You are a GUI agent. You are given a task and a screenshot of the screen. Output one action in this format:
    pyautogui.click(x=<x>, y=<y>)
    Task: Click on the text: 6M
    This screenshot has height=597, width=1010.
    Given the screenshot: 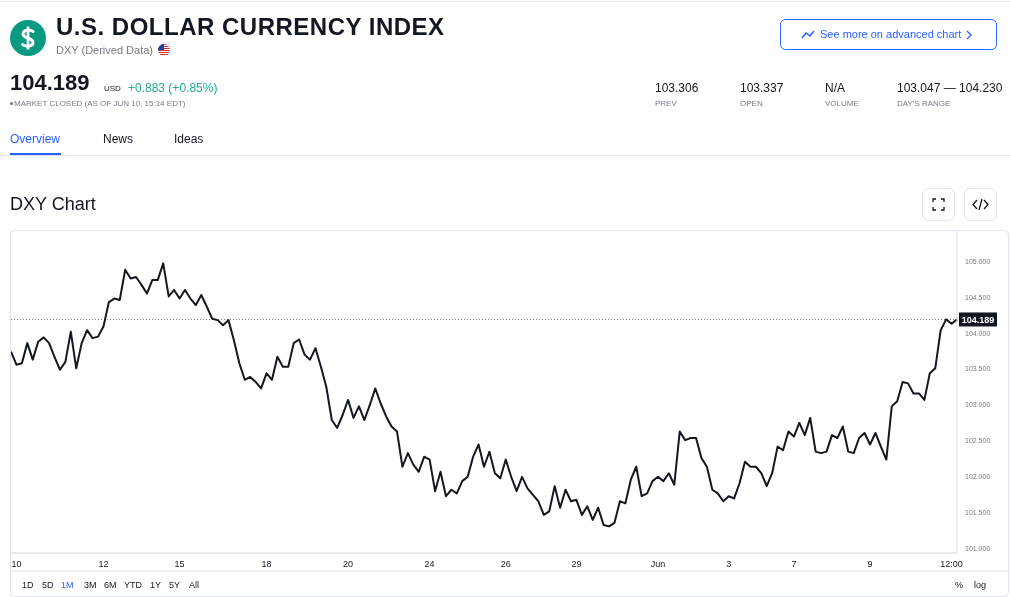 What is the action you would take?
    pyautogui.click(x=110, y=585)
    